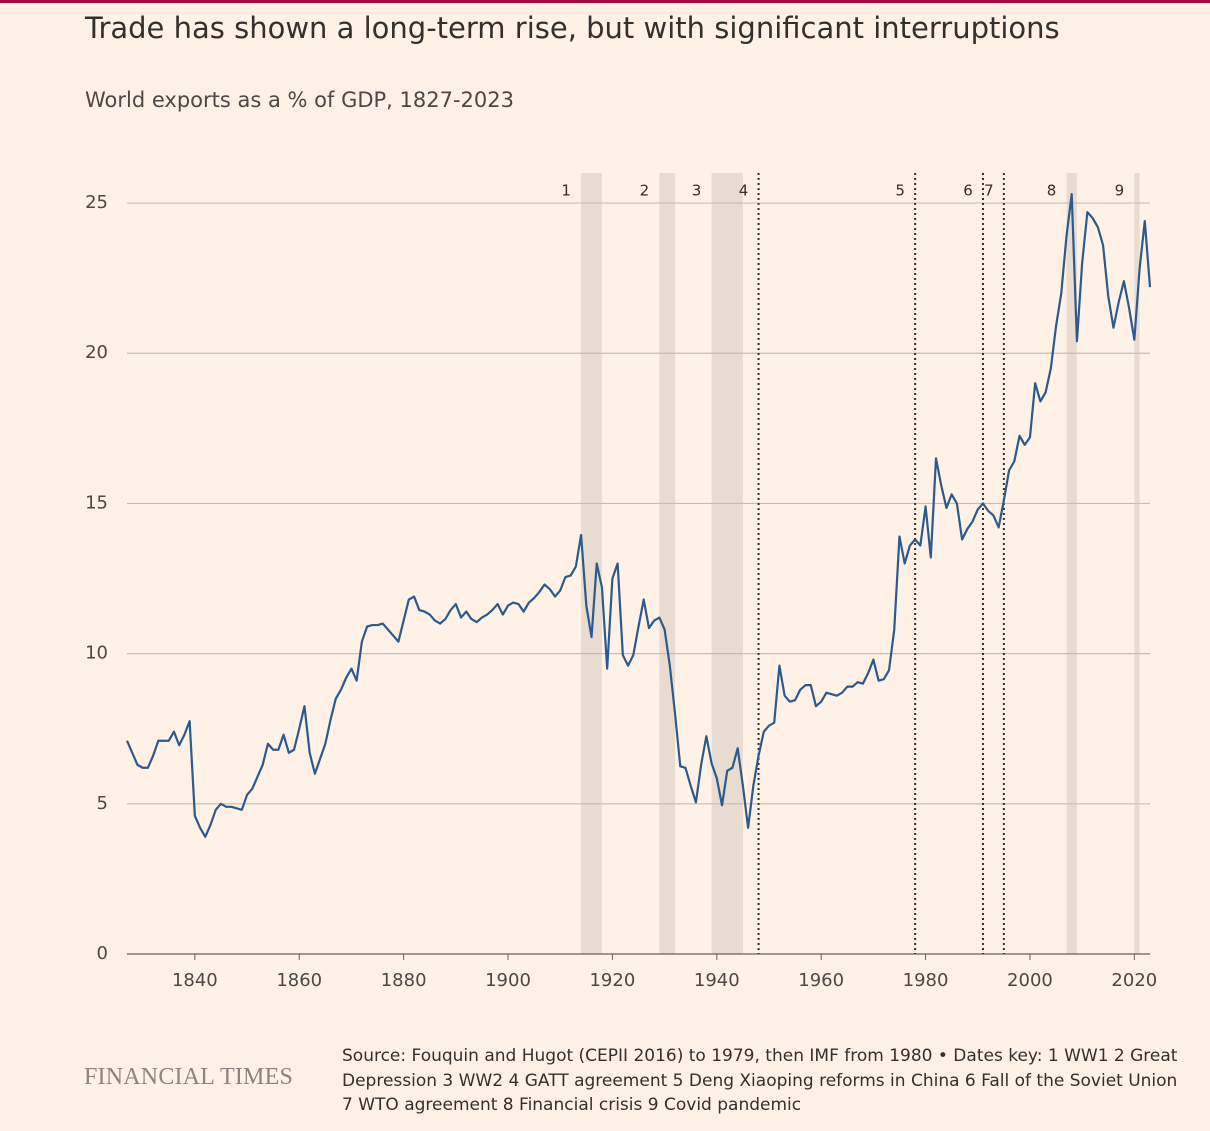  What do you see at coordinates (96, 653) in the screenshot?
I see `y-tick-label: 10` at bounding box center [96, 653].